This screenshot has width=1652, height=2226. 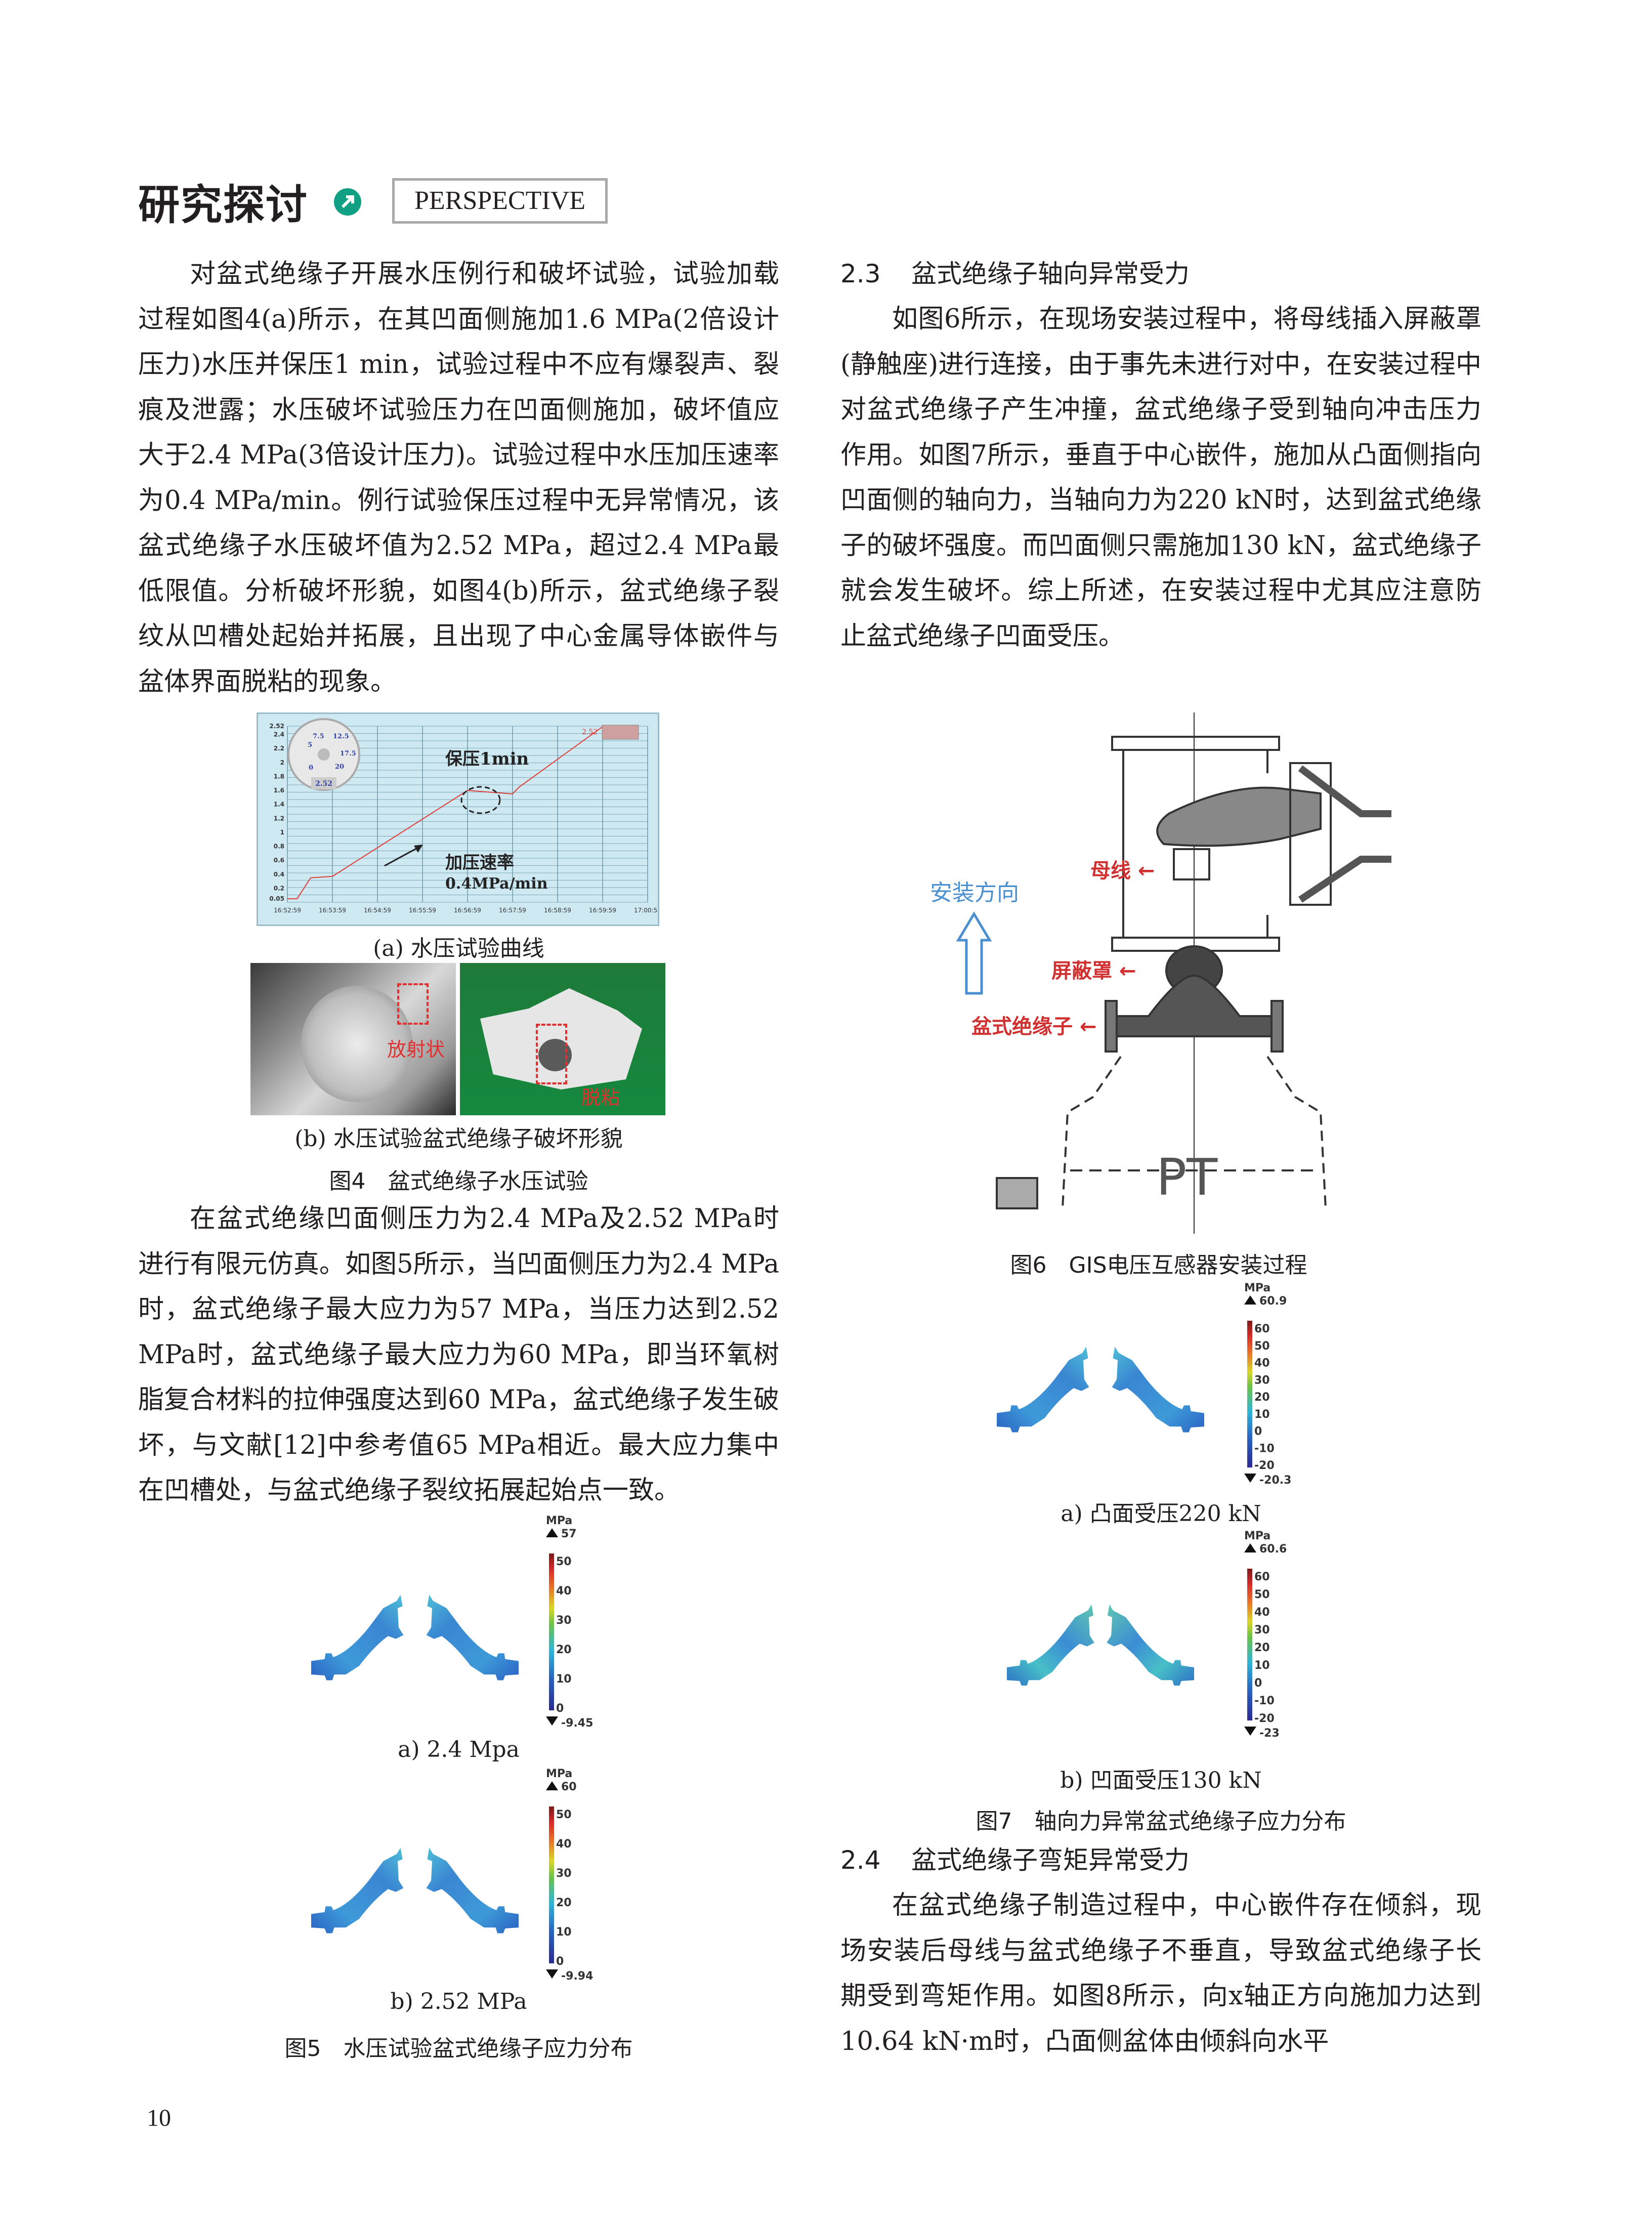 I want to click on label-debond: 脱粘, so click(x=600, y=1097).